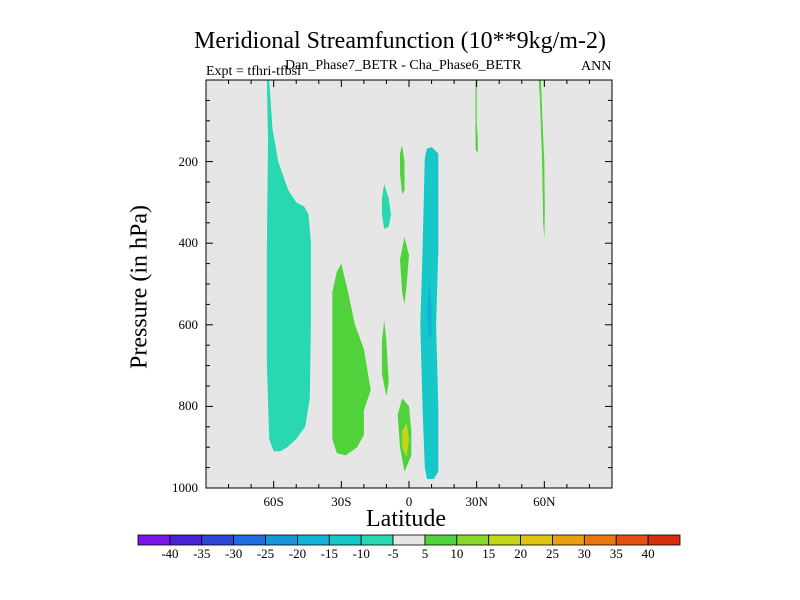  I want to click on contour-region-sh-high-lat-cell, so click(288, 266).